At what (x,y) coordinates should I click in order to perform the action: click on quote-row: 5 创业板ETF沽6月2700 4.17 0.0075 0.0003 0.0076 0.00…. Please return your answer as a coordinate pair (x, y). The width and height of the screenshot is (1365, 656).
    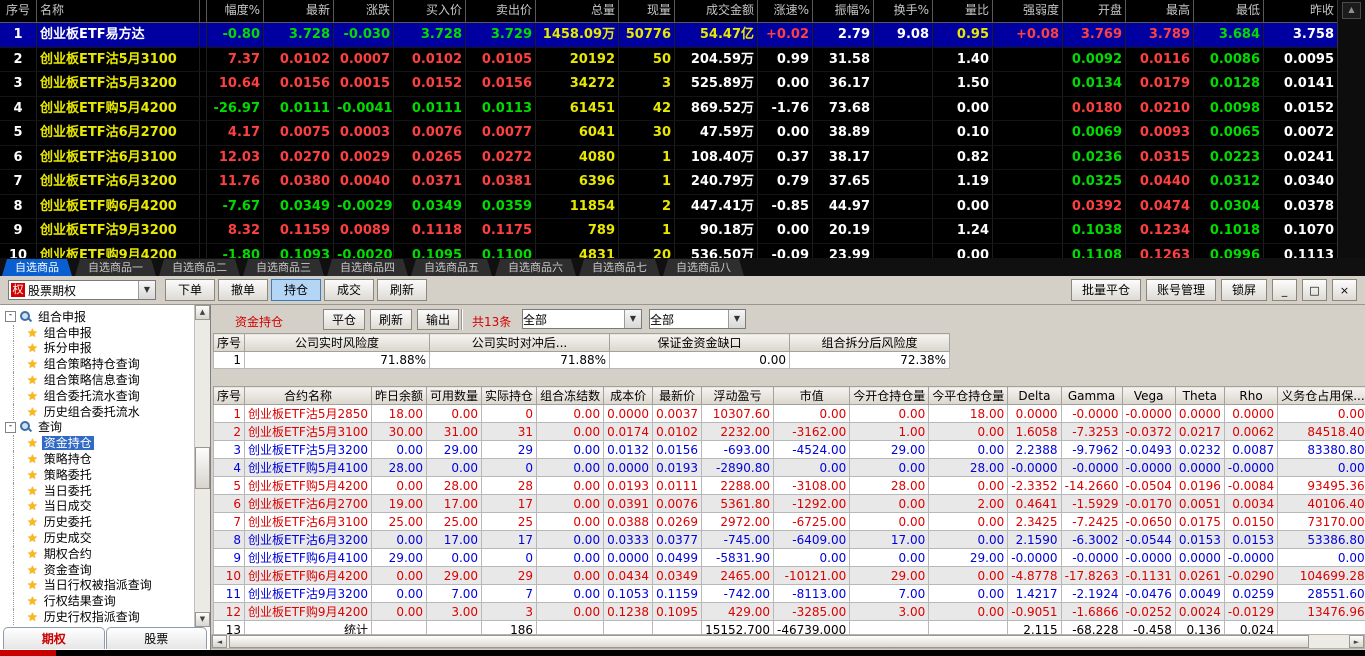
    Looking at the image, I should click on (669, 133).